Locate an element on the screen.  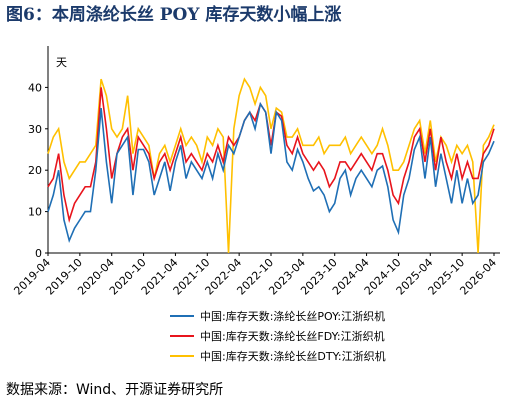
legend-label: 中国:库存天数:涤纶长丝POY:江浙织机 is located at coordinates (292, 316).